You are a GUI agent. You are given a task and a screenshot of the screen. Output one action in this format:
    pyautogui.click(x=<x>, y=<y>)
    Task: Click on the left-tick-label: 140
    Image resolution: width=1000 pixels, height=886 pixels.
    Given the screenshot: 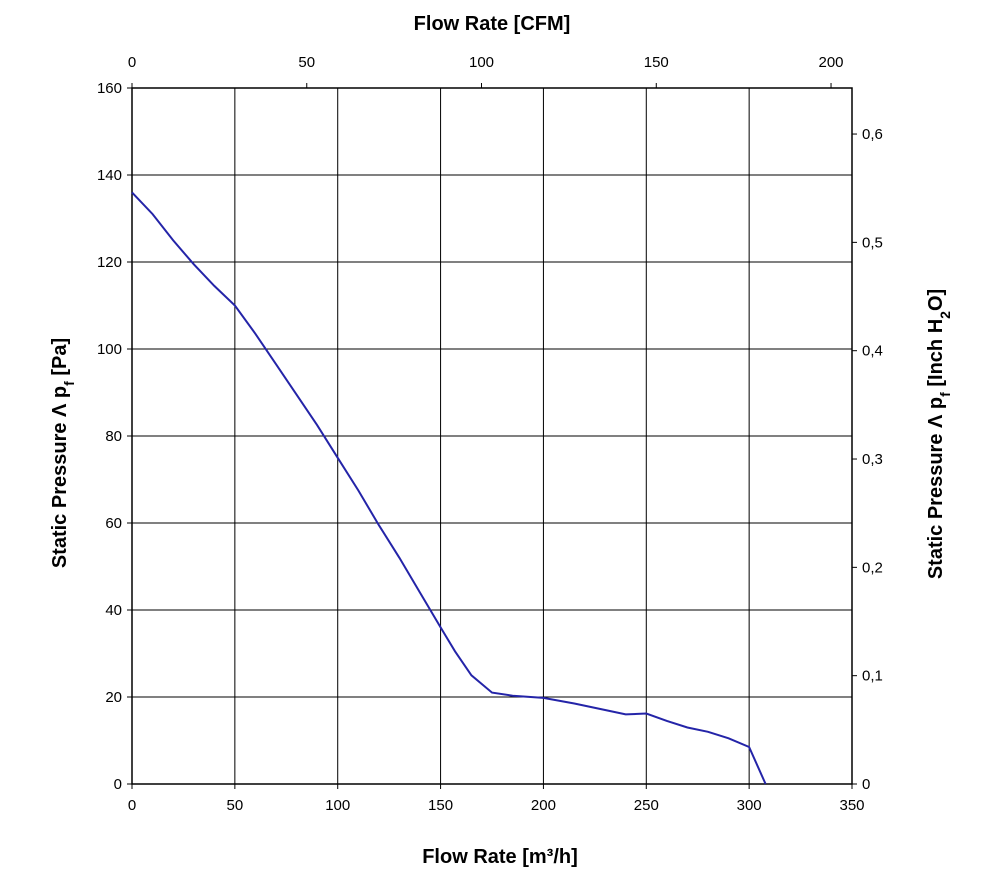 What is the action you would take?
    pyautogui.click(x=109, y=175)
    